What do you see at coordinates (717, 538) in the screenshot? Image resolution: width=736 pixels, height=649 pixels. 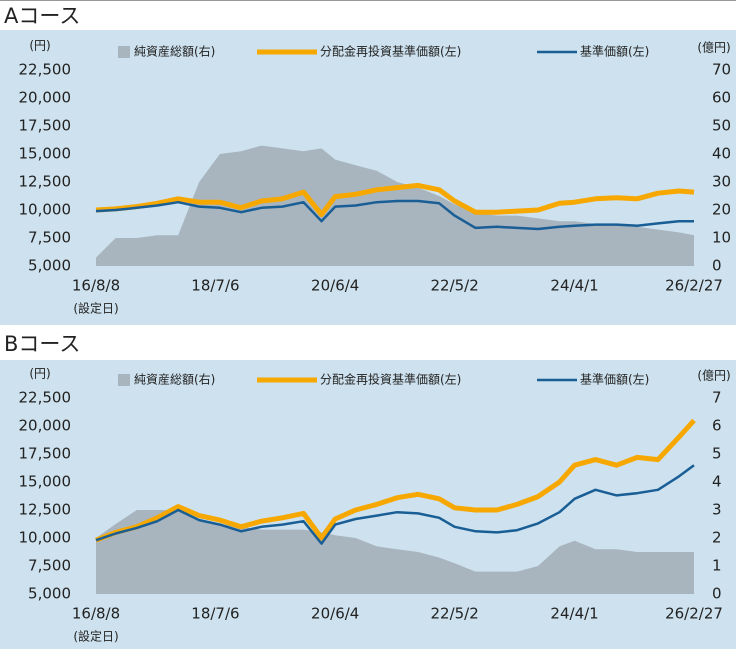 I see `y2-tick-label: 2` at bounding box center [717, 538].